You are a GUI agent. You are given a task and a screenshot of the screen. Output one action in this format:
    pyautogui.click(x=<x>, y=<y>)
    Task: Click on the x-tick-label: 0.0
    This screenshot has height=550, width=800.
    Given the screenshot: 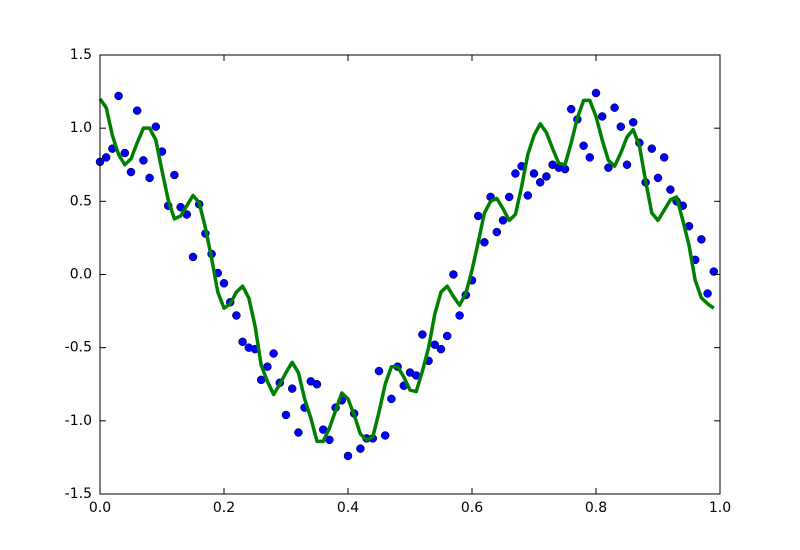 What is the action you would take?
    pyautogui.click(x=100, y=508)
    